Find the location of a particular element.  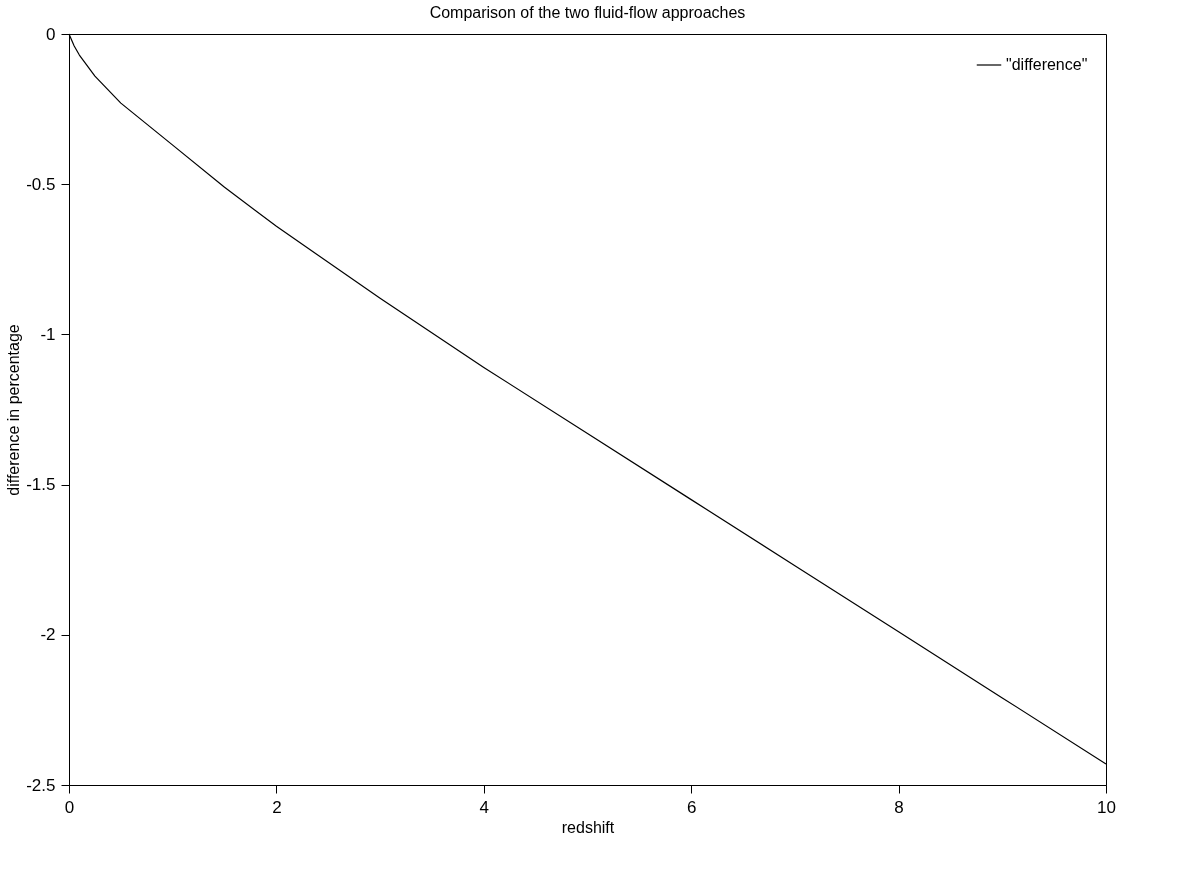

x-axis-title: redshift is located at coordinates (588, 827).